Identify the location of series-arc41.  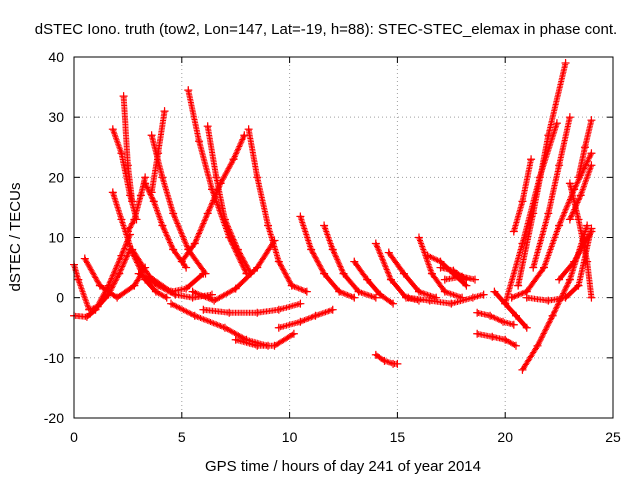
(551, 192).